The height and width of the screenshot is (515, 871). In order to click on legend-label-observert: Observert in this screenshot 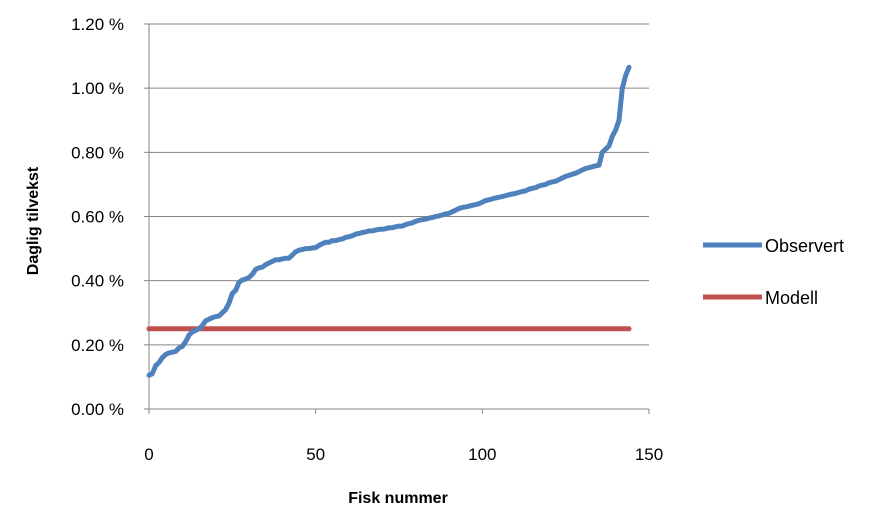, I will do `click(804, 246)`.